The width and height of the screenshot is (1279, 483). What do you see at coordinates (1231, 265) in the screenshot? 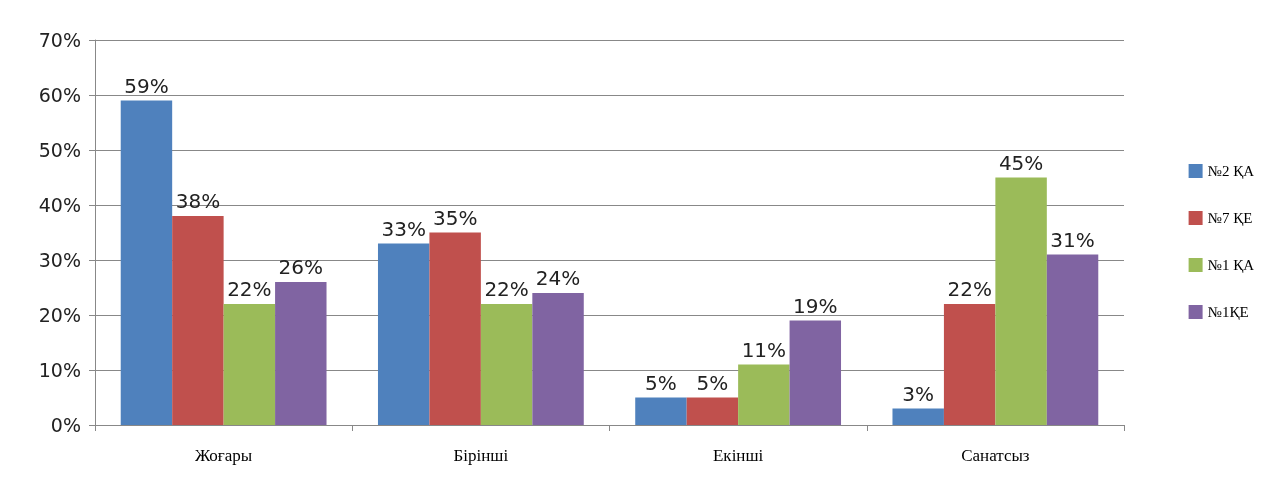
I see `legend-label: №1 ҚА` at bounding box center [1231, 265].